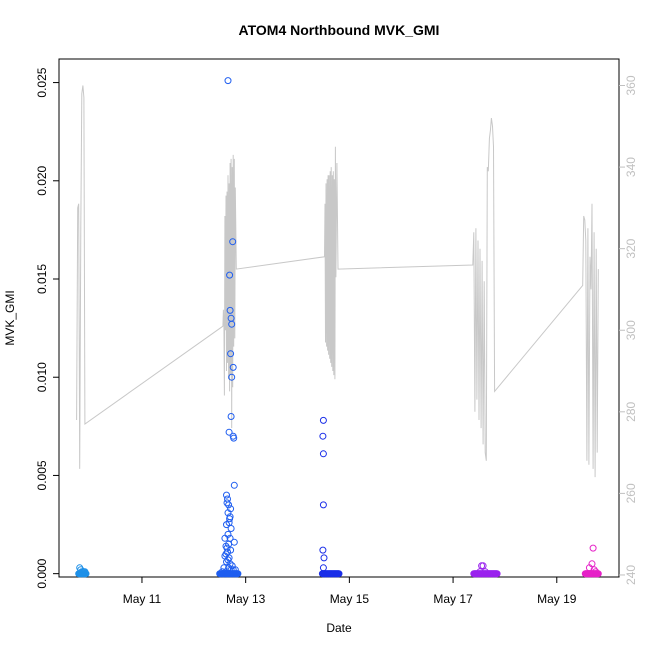 Image resolution: width=650 pixels, height=650 pixels. What do you see at coordinates (10, 317) in the screenshot?
I see `y-axis-label: MVK_GMI` at bounding box center [10, 317].